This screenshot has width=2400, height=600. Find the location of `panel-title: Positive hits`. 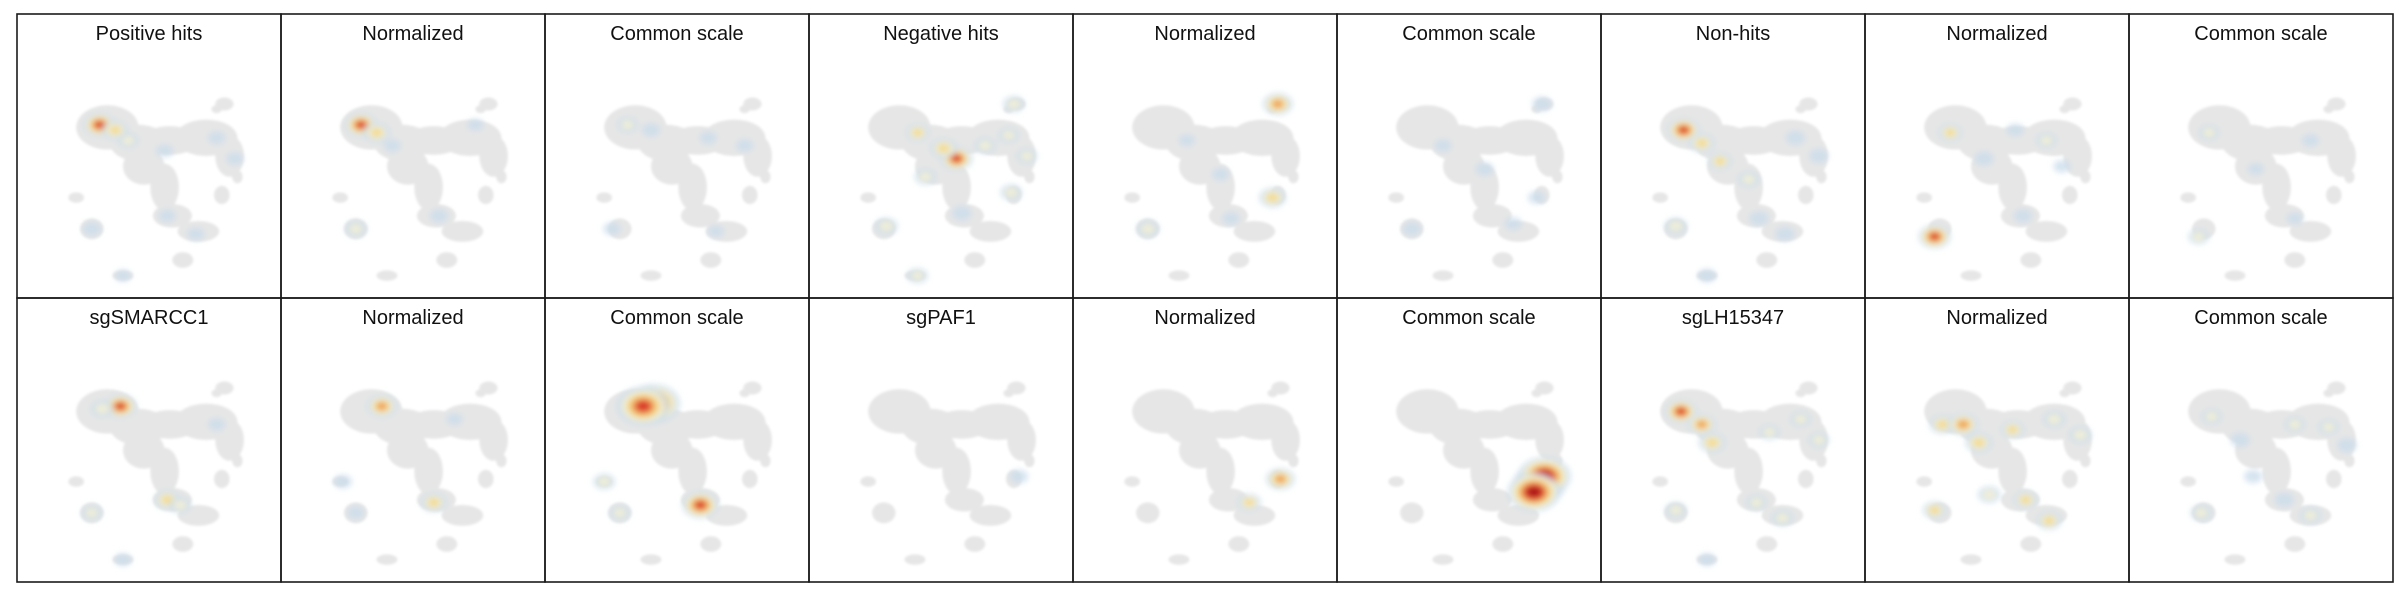

panel-title: Positive hits is located at coordinates (149, 34).